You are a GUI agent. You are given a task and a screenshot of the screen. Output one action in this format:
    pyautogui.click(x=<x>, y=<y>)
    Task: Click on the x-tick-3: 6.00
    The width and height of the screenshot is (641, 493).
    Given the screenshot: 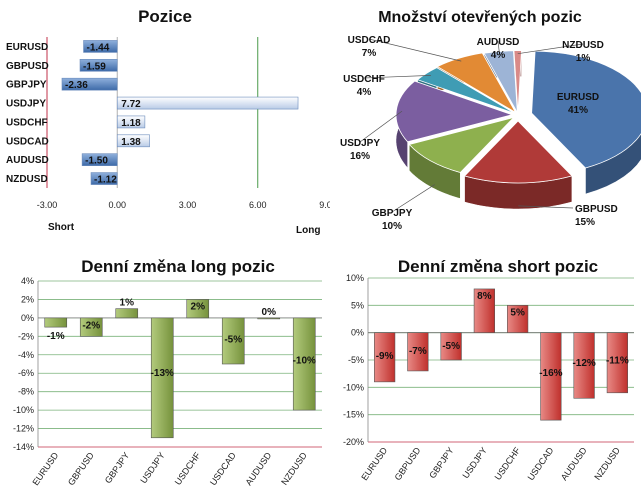 What is the action you would take?
    pyautogui.click(x=258, y=205)
    